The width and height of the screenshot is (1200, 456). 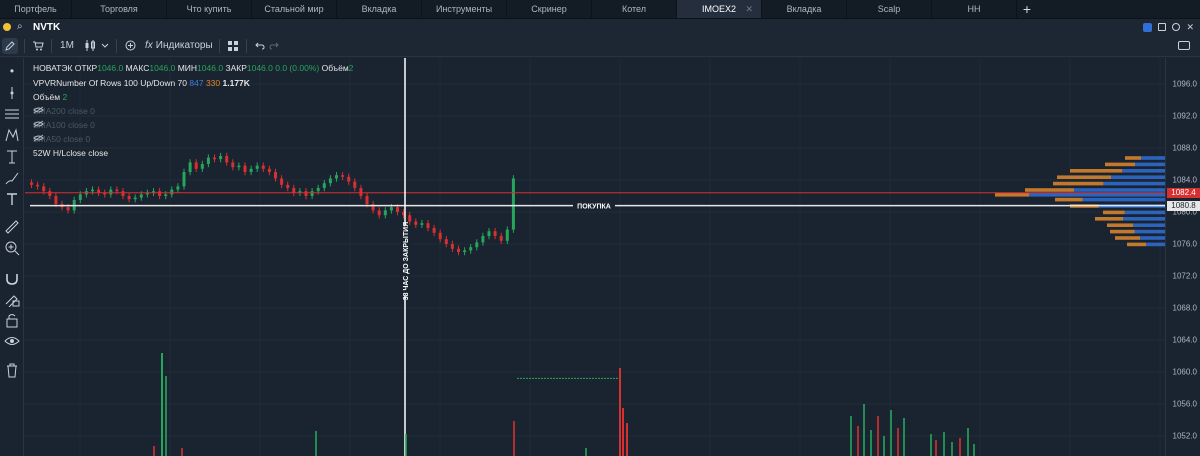 What do you see at coordinates (12, 370) in the screenshot?
I see `trash-icon` at bounding box center [12, 370].